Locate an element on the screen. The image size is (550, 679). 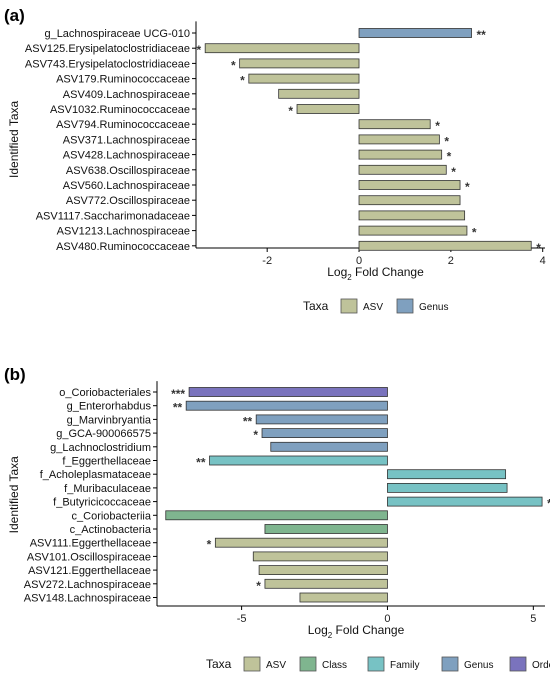
panel-b-category-label: g_Enterorhabdus is located at coordinates (109, 407).